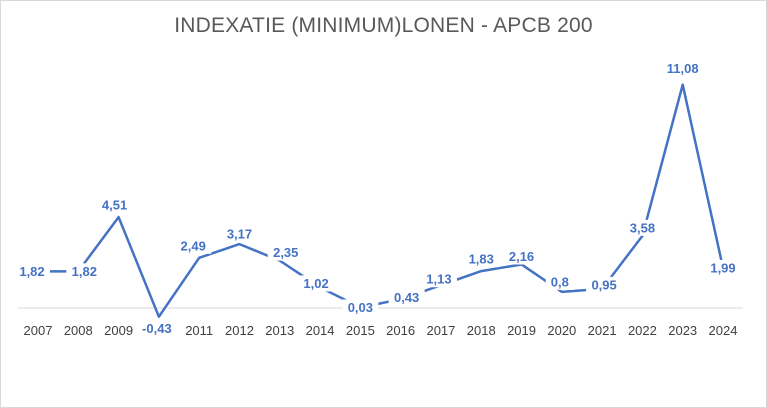 This screenshot has width=767, height=408. I want to click on data-label: 11,08, so click(683, 68).